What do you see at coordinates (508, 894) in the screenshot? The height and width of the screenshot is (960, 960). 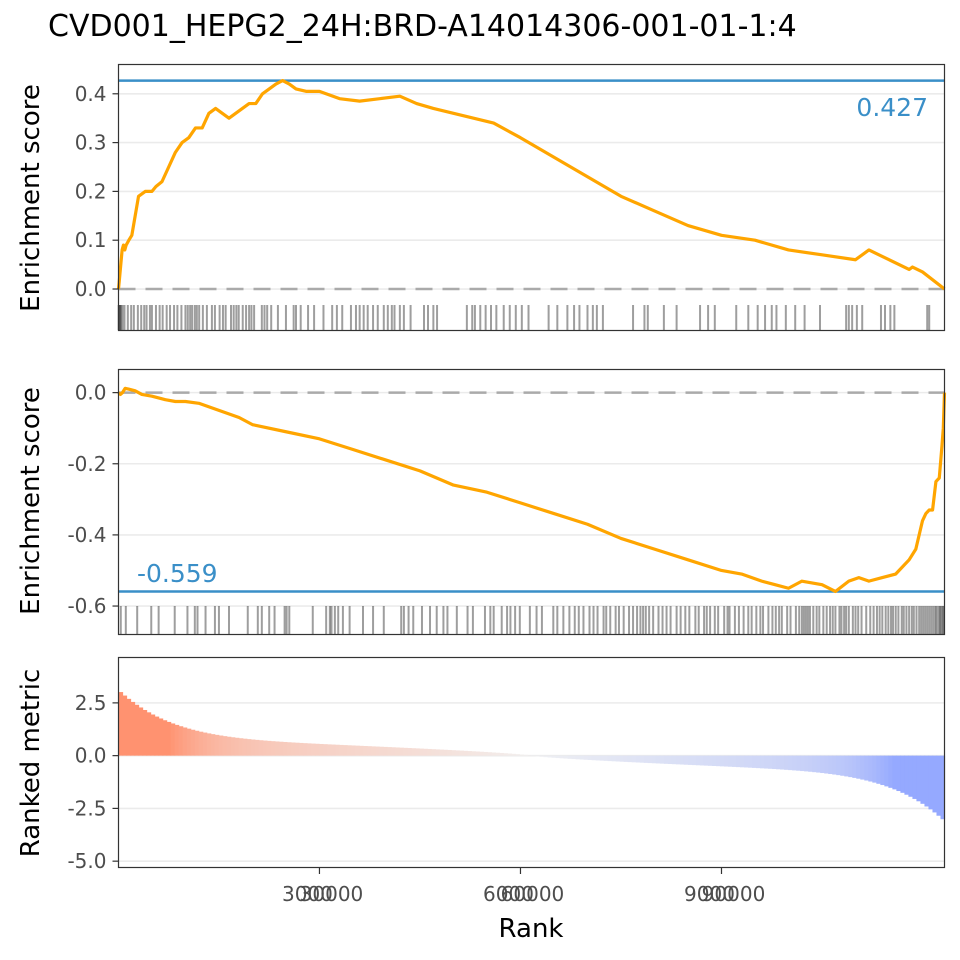 I see `x-tick-label: 6000` at bounding box center [508, 894].